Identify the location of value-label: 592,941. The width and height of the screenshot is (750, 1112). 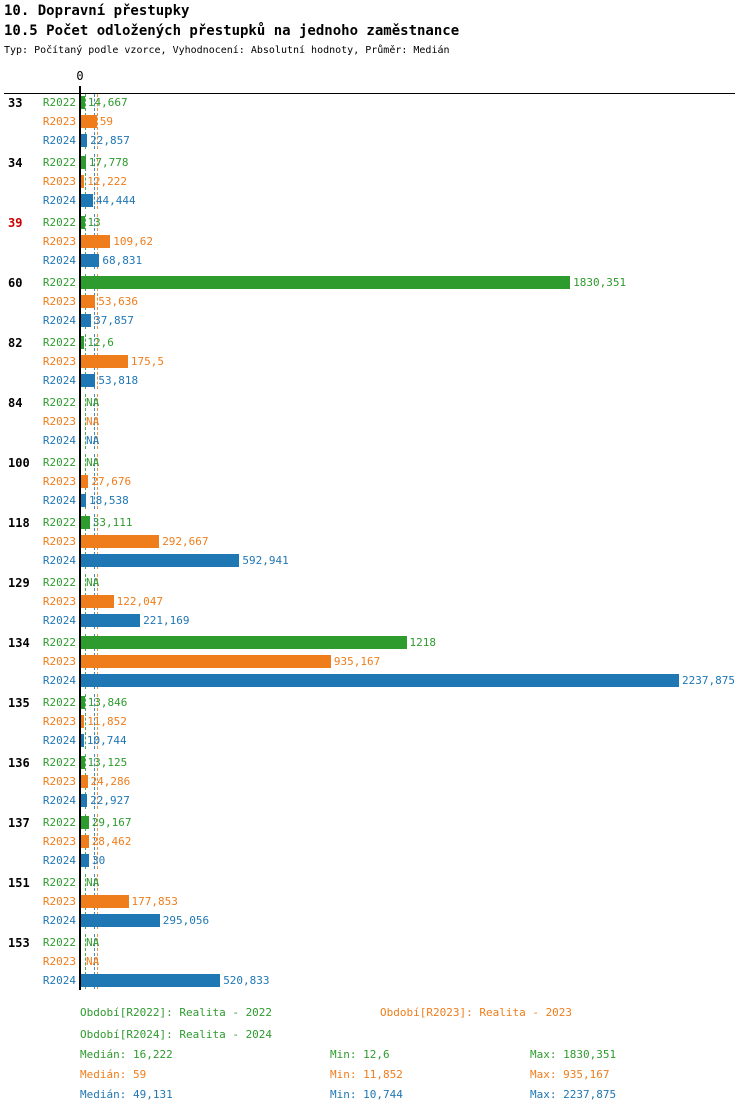
(265, 560).